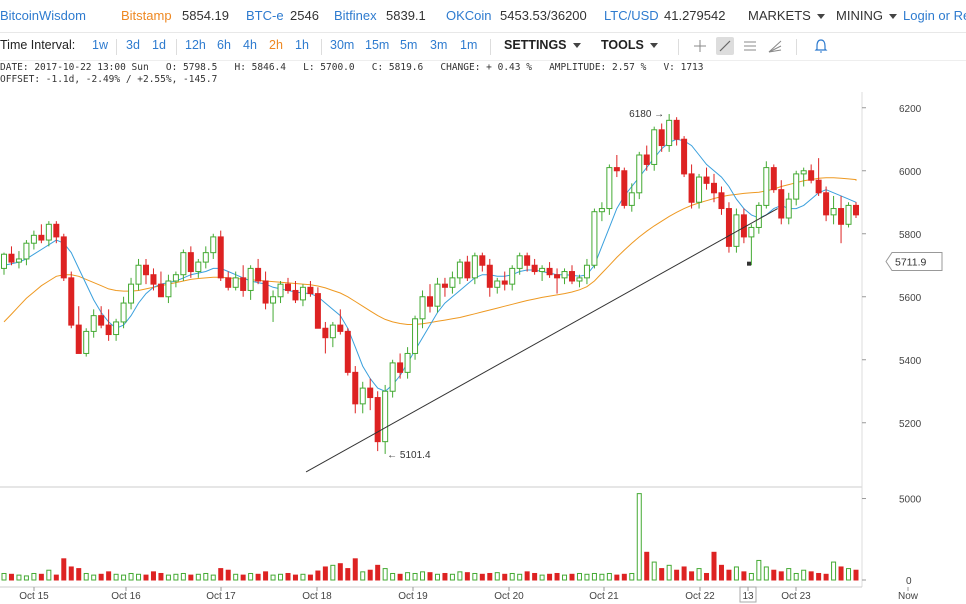  I want to click on interval-5m: 5m, so click(409, 45).